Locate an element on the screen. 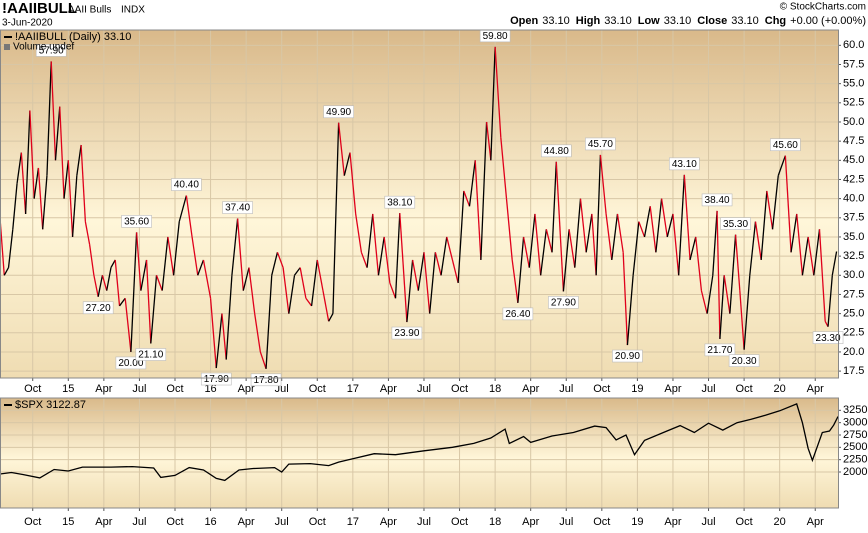  annotation-label: 17.90 is located at coordinates (216, 379).